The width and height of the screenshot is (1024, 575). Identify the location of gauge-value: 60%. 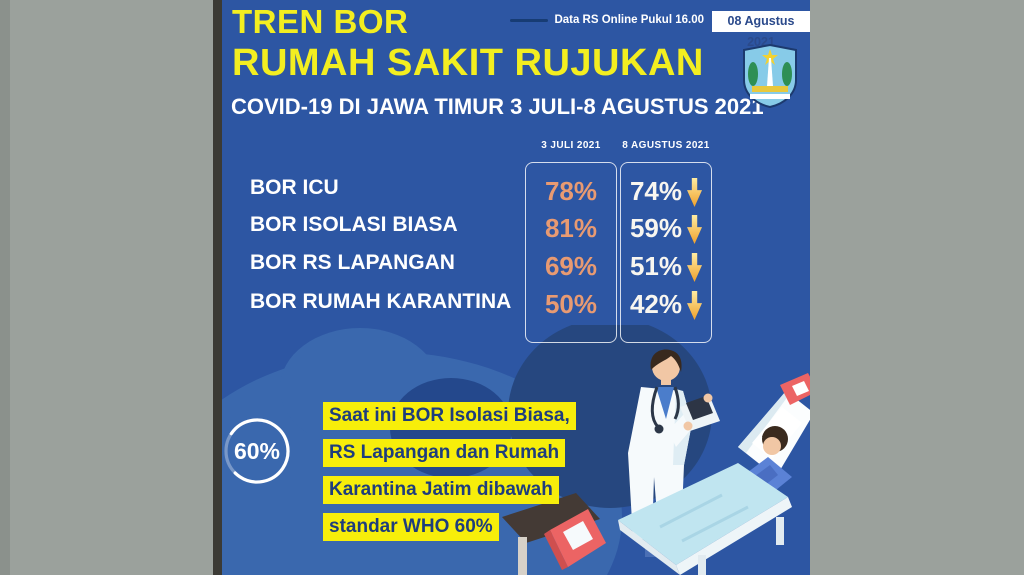
(257, 451).